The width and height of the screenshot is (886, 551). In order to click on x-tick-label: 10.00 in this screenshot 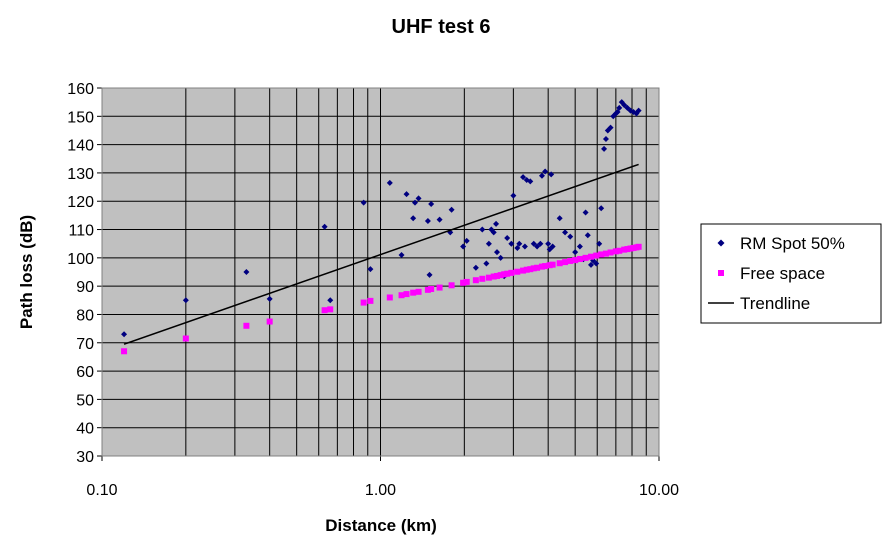, I will do `click(659, 490)`.